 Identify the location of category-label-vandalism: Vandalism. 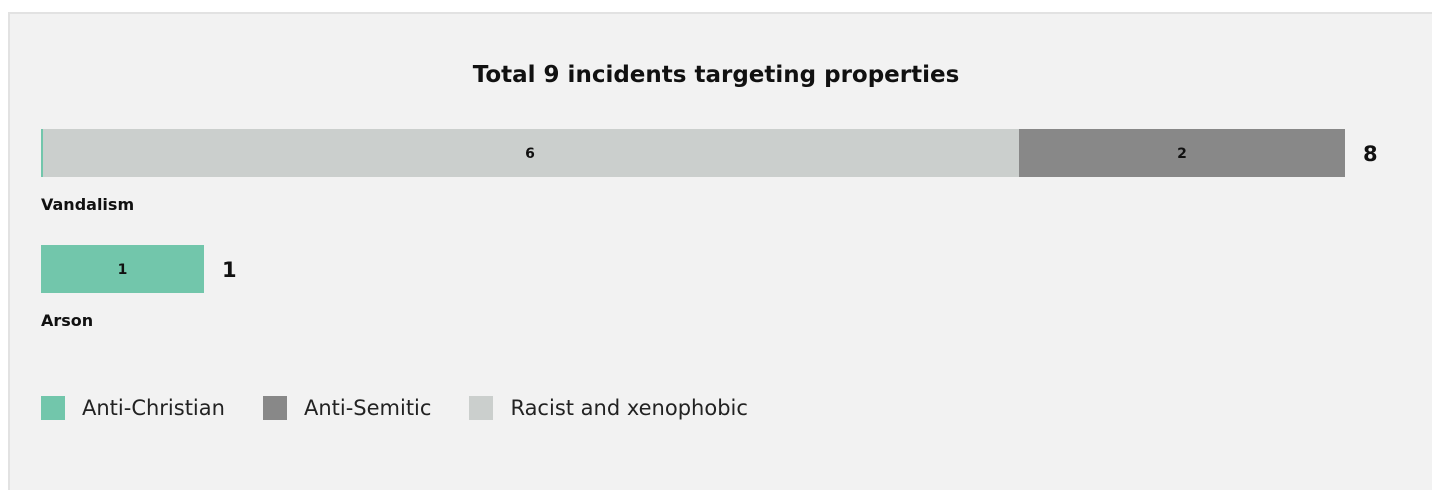
(87, 204).